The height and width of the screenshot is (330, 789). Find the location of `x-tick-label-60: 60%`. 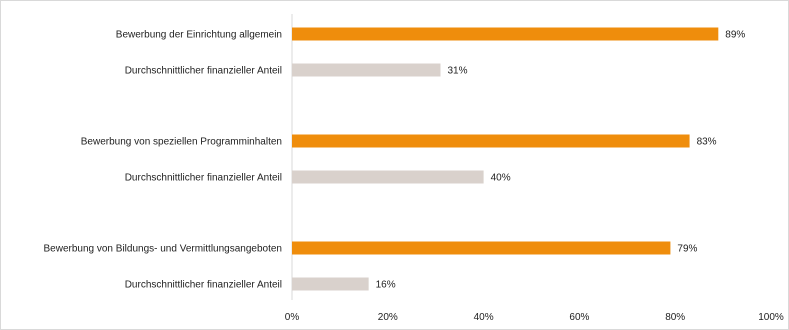

x-tick-label-60: 60% is located at coordinates (579, 317).